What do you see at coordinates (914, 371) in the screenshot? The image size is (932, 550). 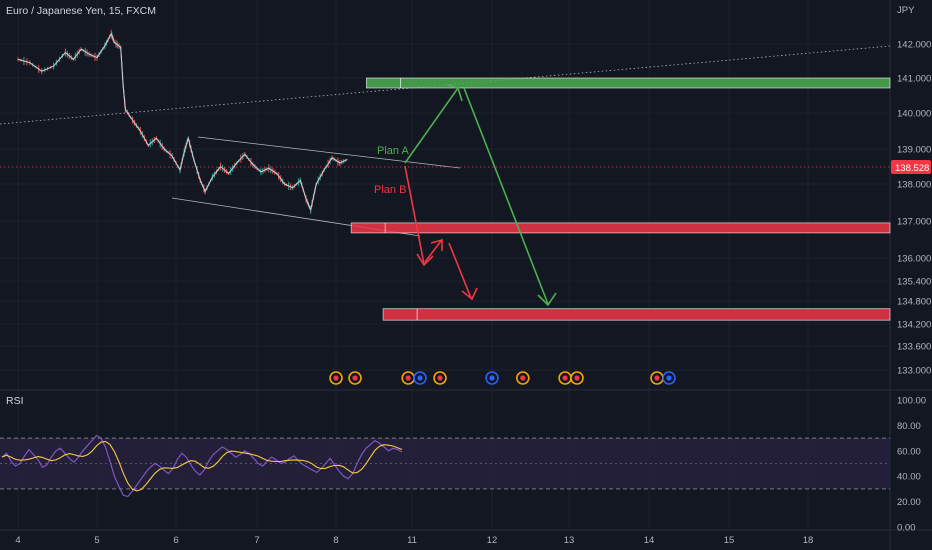 I see `price-tick-label: 133.000` at bounding box center [914, 371].